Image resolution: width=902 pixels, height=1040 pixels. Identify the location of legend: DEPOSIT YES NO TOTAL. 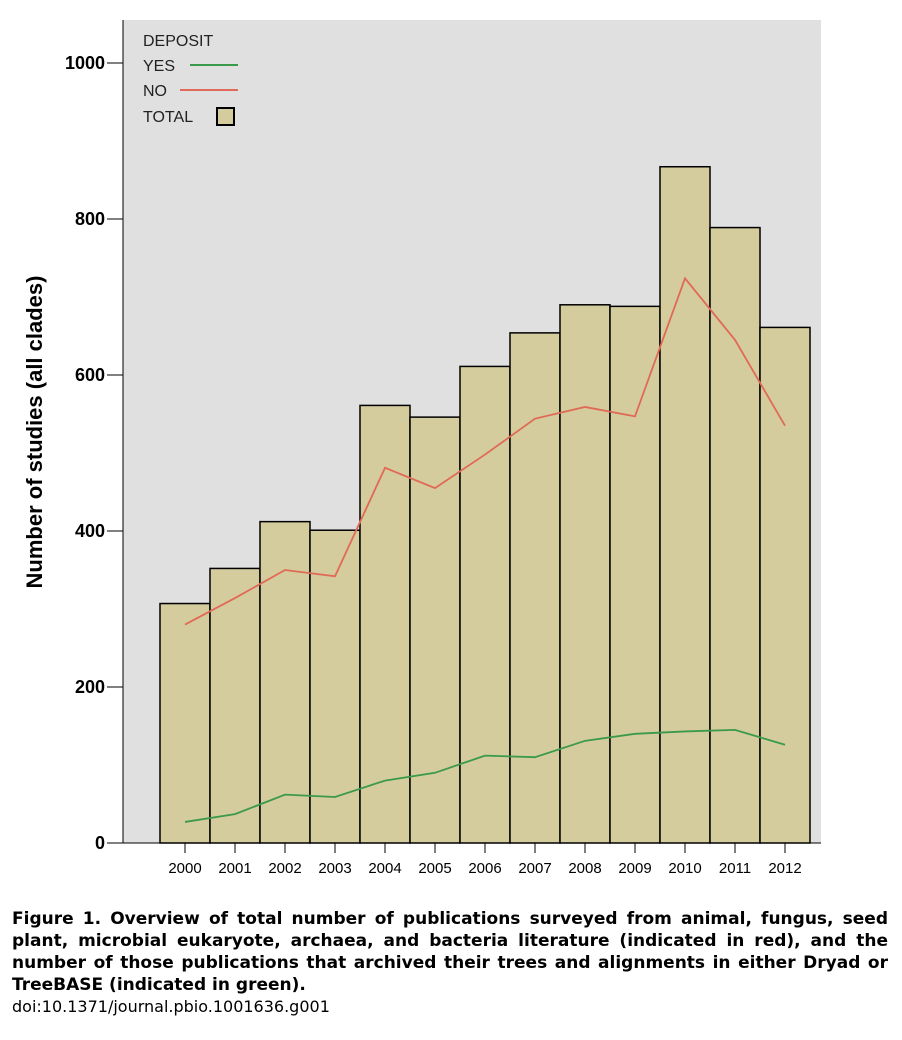
(190, 79).